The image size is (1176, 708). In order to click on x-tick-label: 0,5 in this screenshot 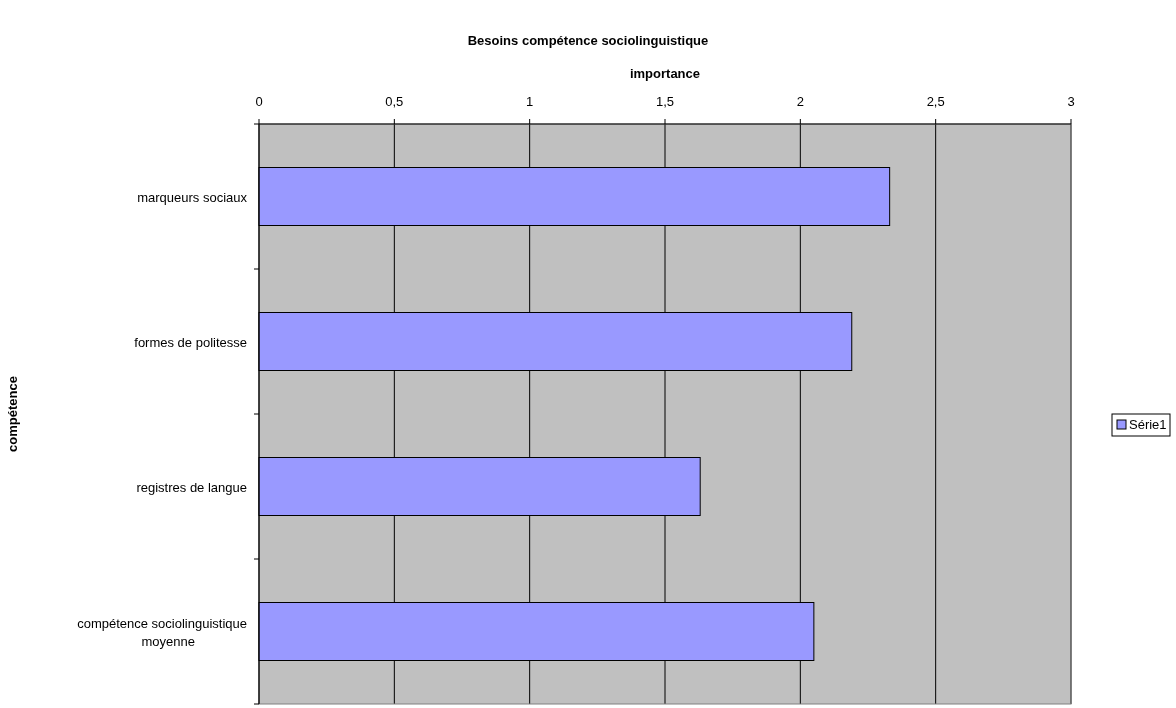, I will do `click(394, 101)`.